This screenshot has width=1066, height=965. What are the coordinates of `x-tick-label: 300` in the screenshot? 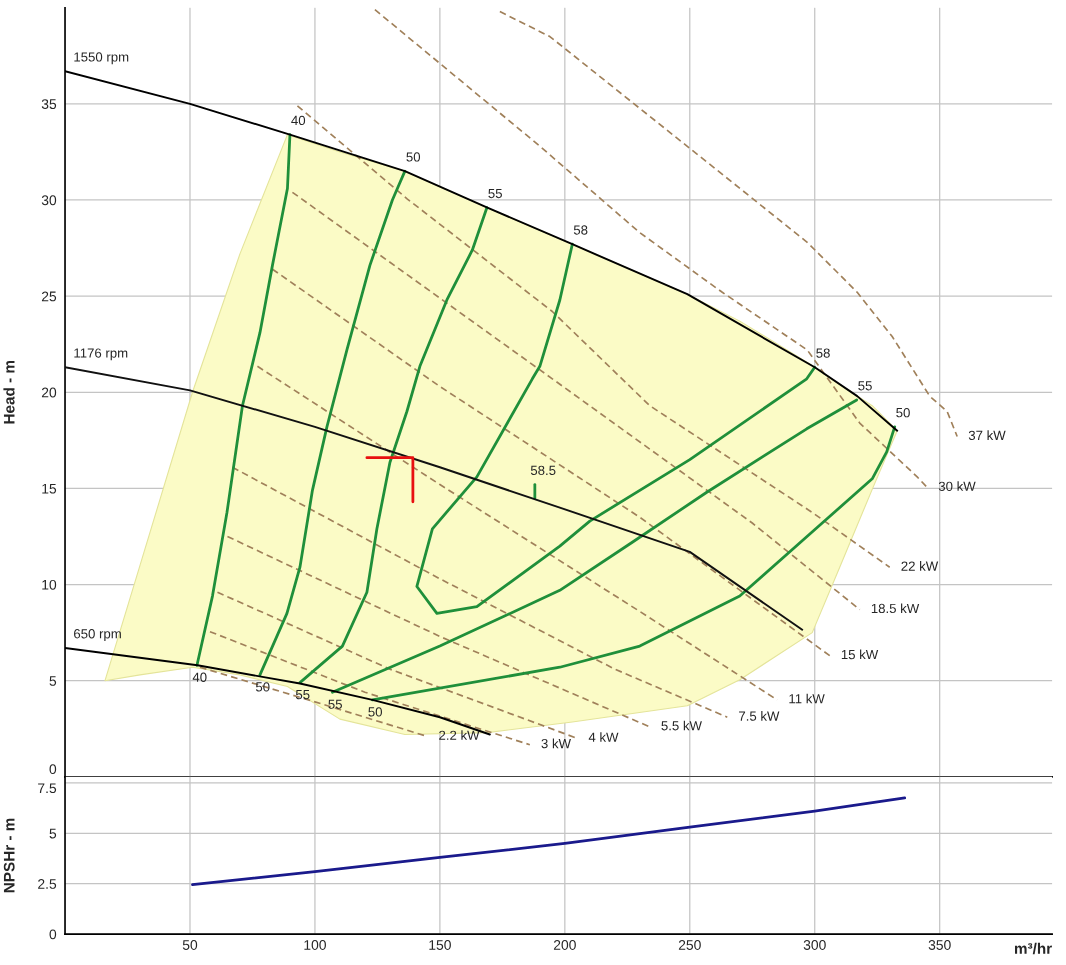 It's located at (814, 945).